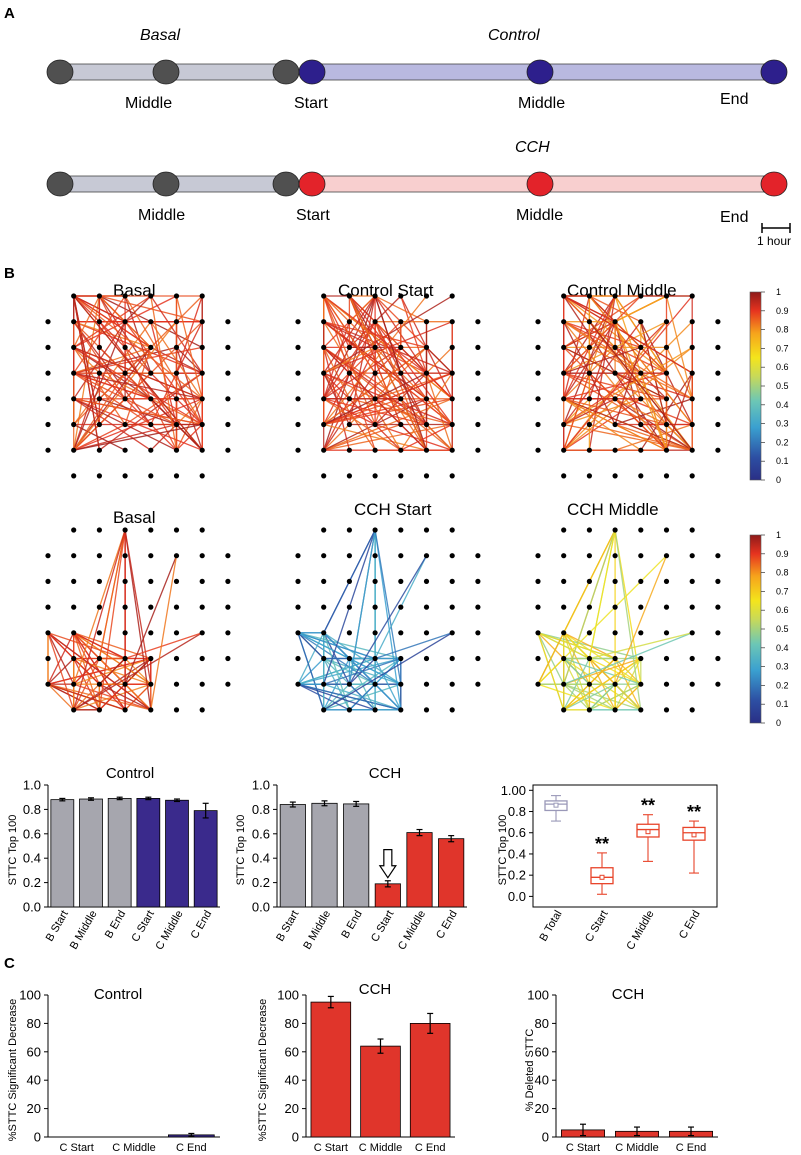 This screenshot has height=1155, width=801. What do you see at coordinates (628, 994) in the screenshot?
I see `chart-title: CCH` at bounding box center [628, 994].